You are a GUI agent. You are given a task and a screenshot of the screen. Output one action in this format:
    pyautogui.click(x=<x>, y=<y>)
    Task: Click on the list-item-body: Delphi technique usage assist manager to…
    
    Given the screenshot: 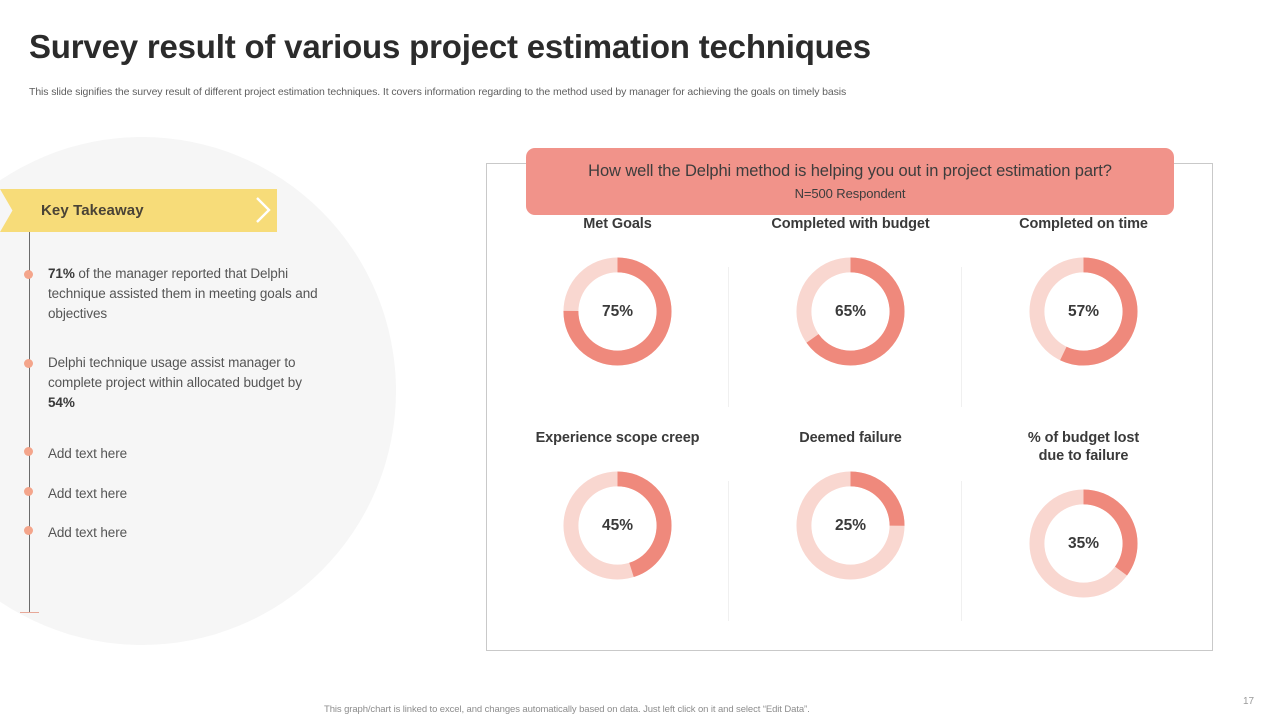 What is the action you would take?
    pyautogui.click(x=175, y=373)
    